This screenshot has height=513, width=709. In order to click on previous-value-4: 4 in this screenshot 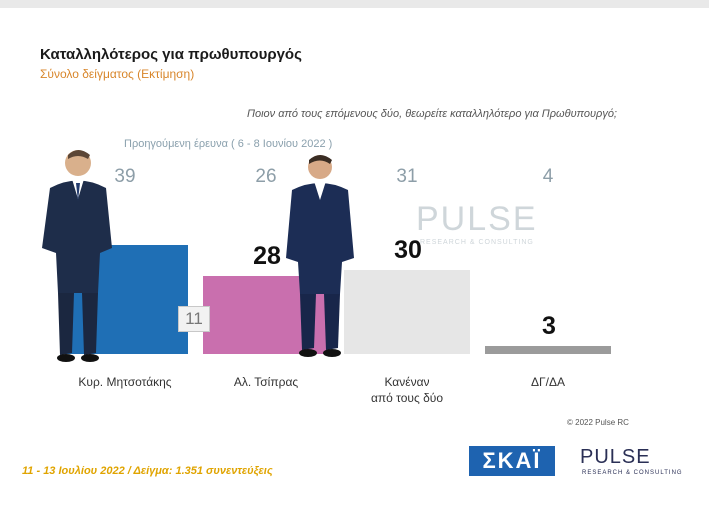, I will do `click(548, 176)`.